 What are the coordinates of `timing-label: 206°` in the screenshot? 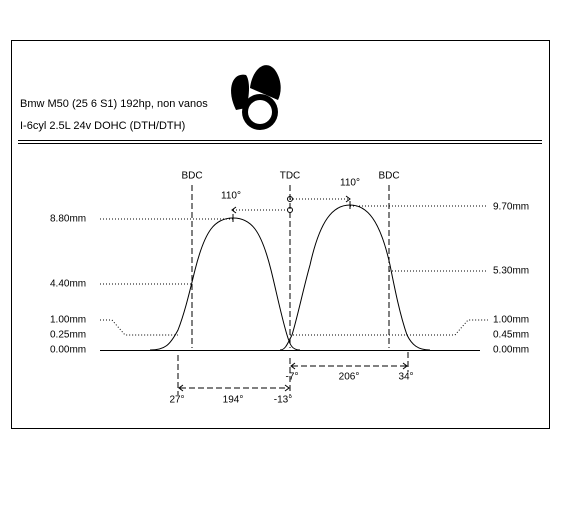 It's located at (349, 377).